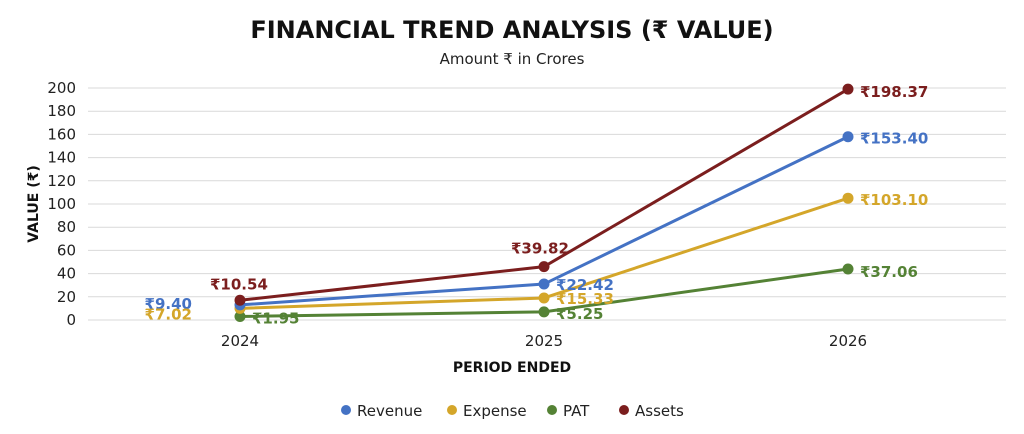  I want to click on x-axis-ticks: 2024 2025 2026, so click(544, 341).